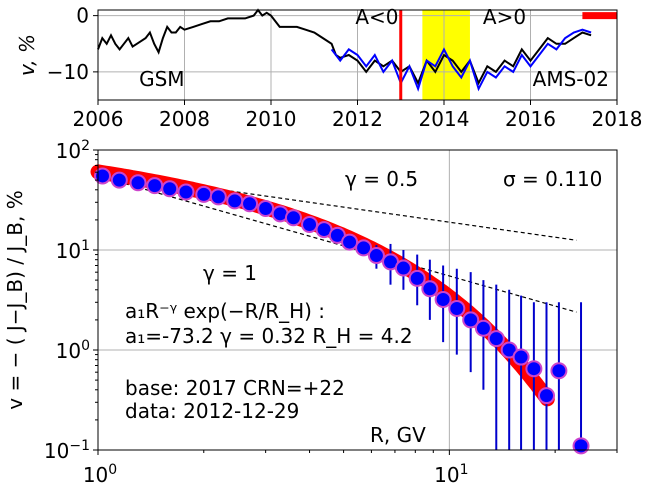  I want to click on bottom-y-axis-label: v = − ( J−J_B) / J_B, %, so click(15, 299).